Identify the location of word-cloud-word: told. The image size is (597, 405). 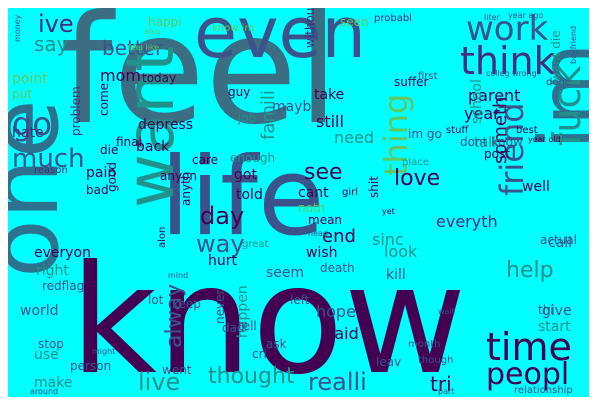
(249, 195).